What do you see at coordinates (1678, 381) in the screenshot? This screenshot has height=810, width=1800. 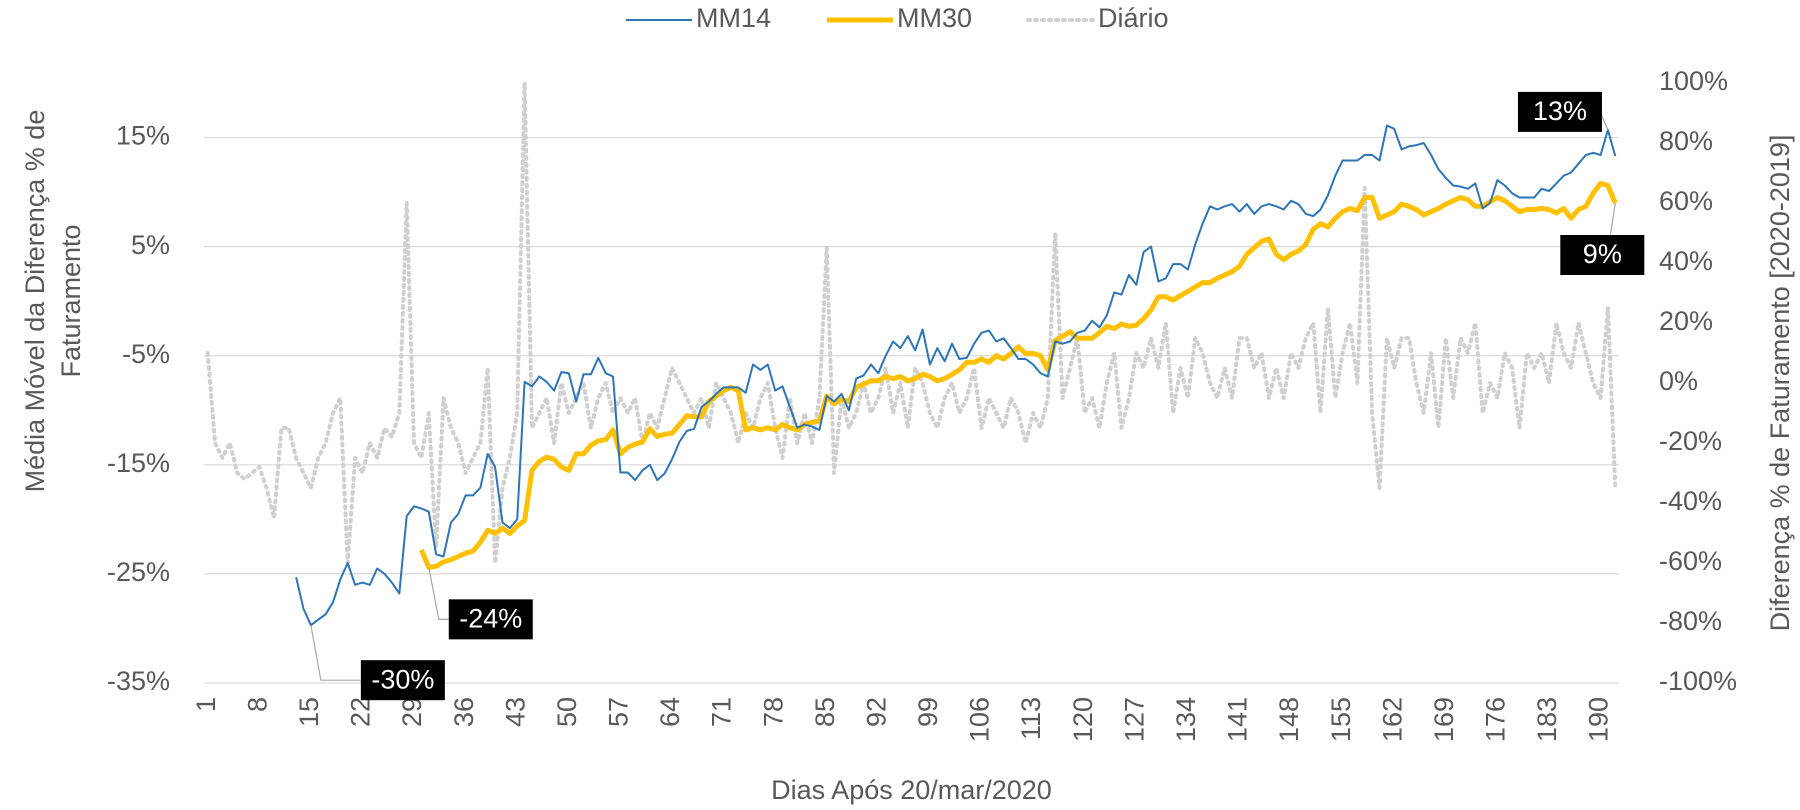 I see `y2-tick-label: 0%` at bounding box center [1678, 381].